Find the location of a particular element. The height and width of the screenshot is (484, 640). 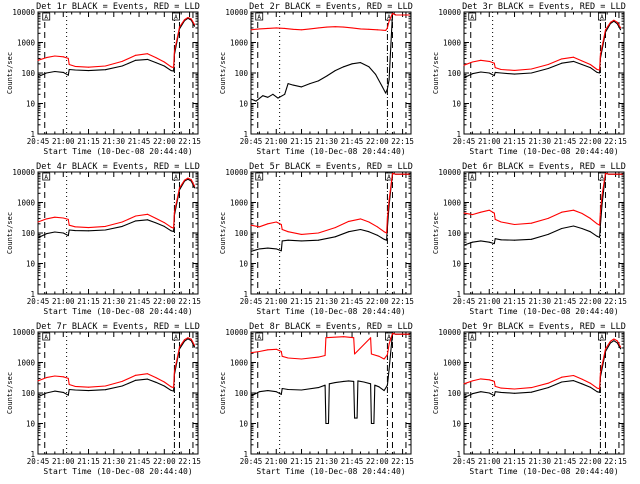

y-tick-label: 1 is located at coordinates (245, 454).